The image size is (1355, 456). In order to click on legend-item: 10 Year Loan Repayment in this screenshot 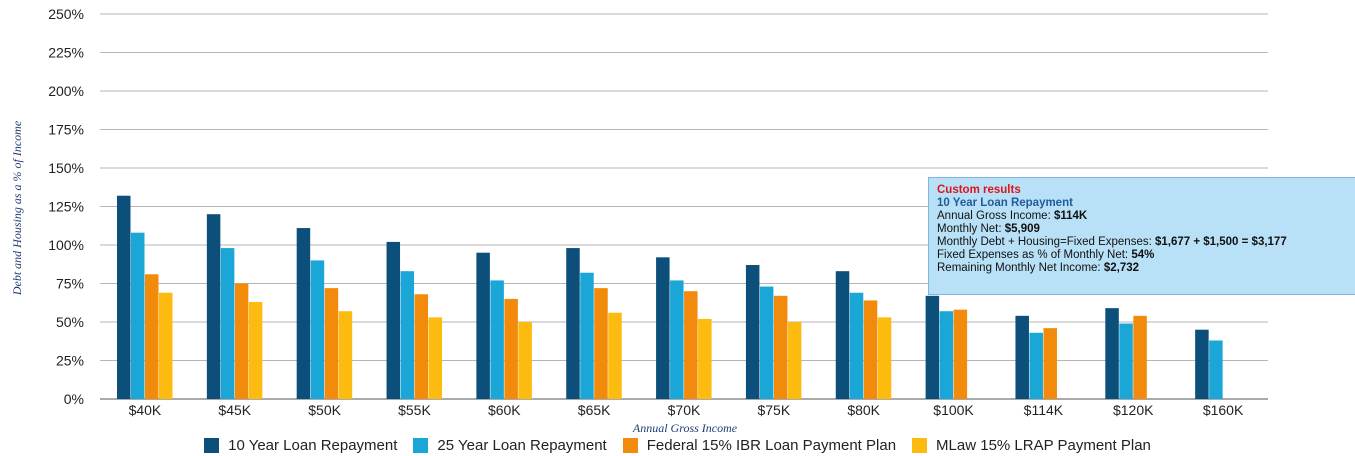, I will do `click(300, 445)`.